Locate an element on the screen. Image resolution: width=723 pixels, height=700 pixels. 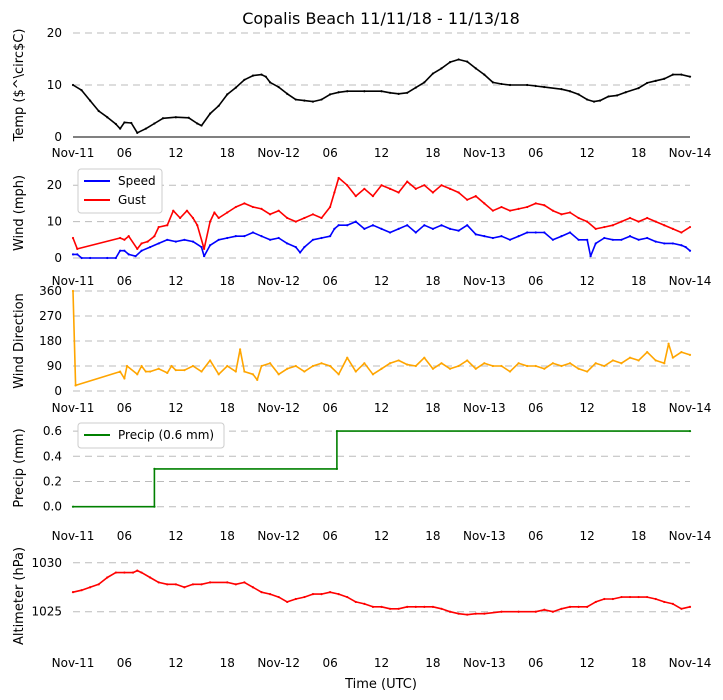
direction-y-tick-label: 90 is located at coordinates (54, 366).